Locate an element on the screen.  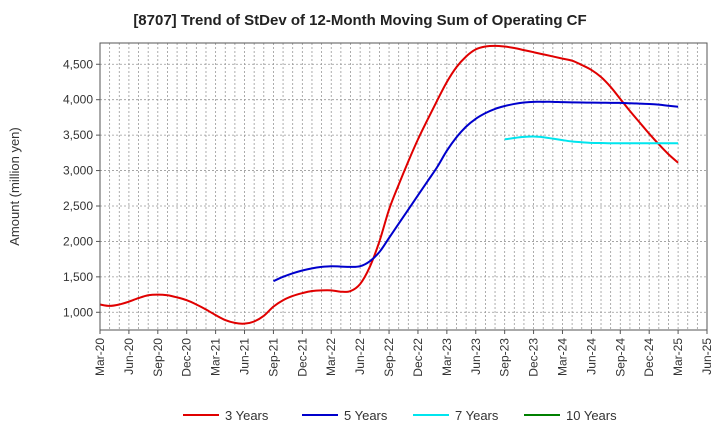
y-tick-label: 3,000 is located at coordinates (78, 171).